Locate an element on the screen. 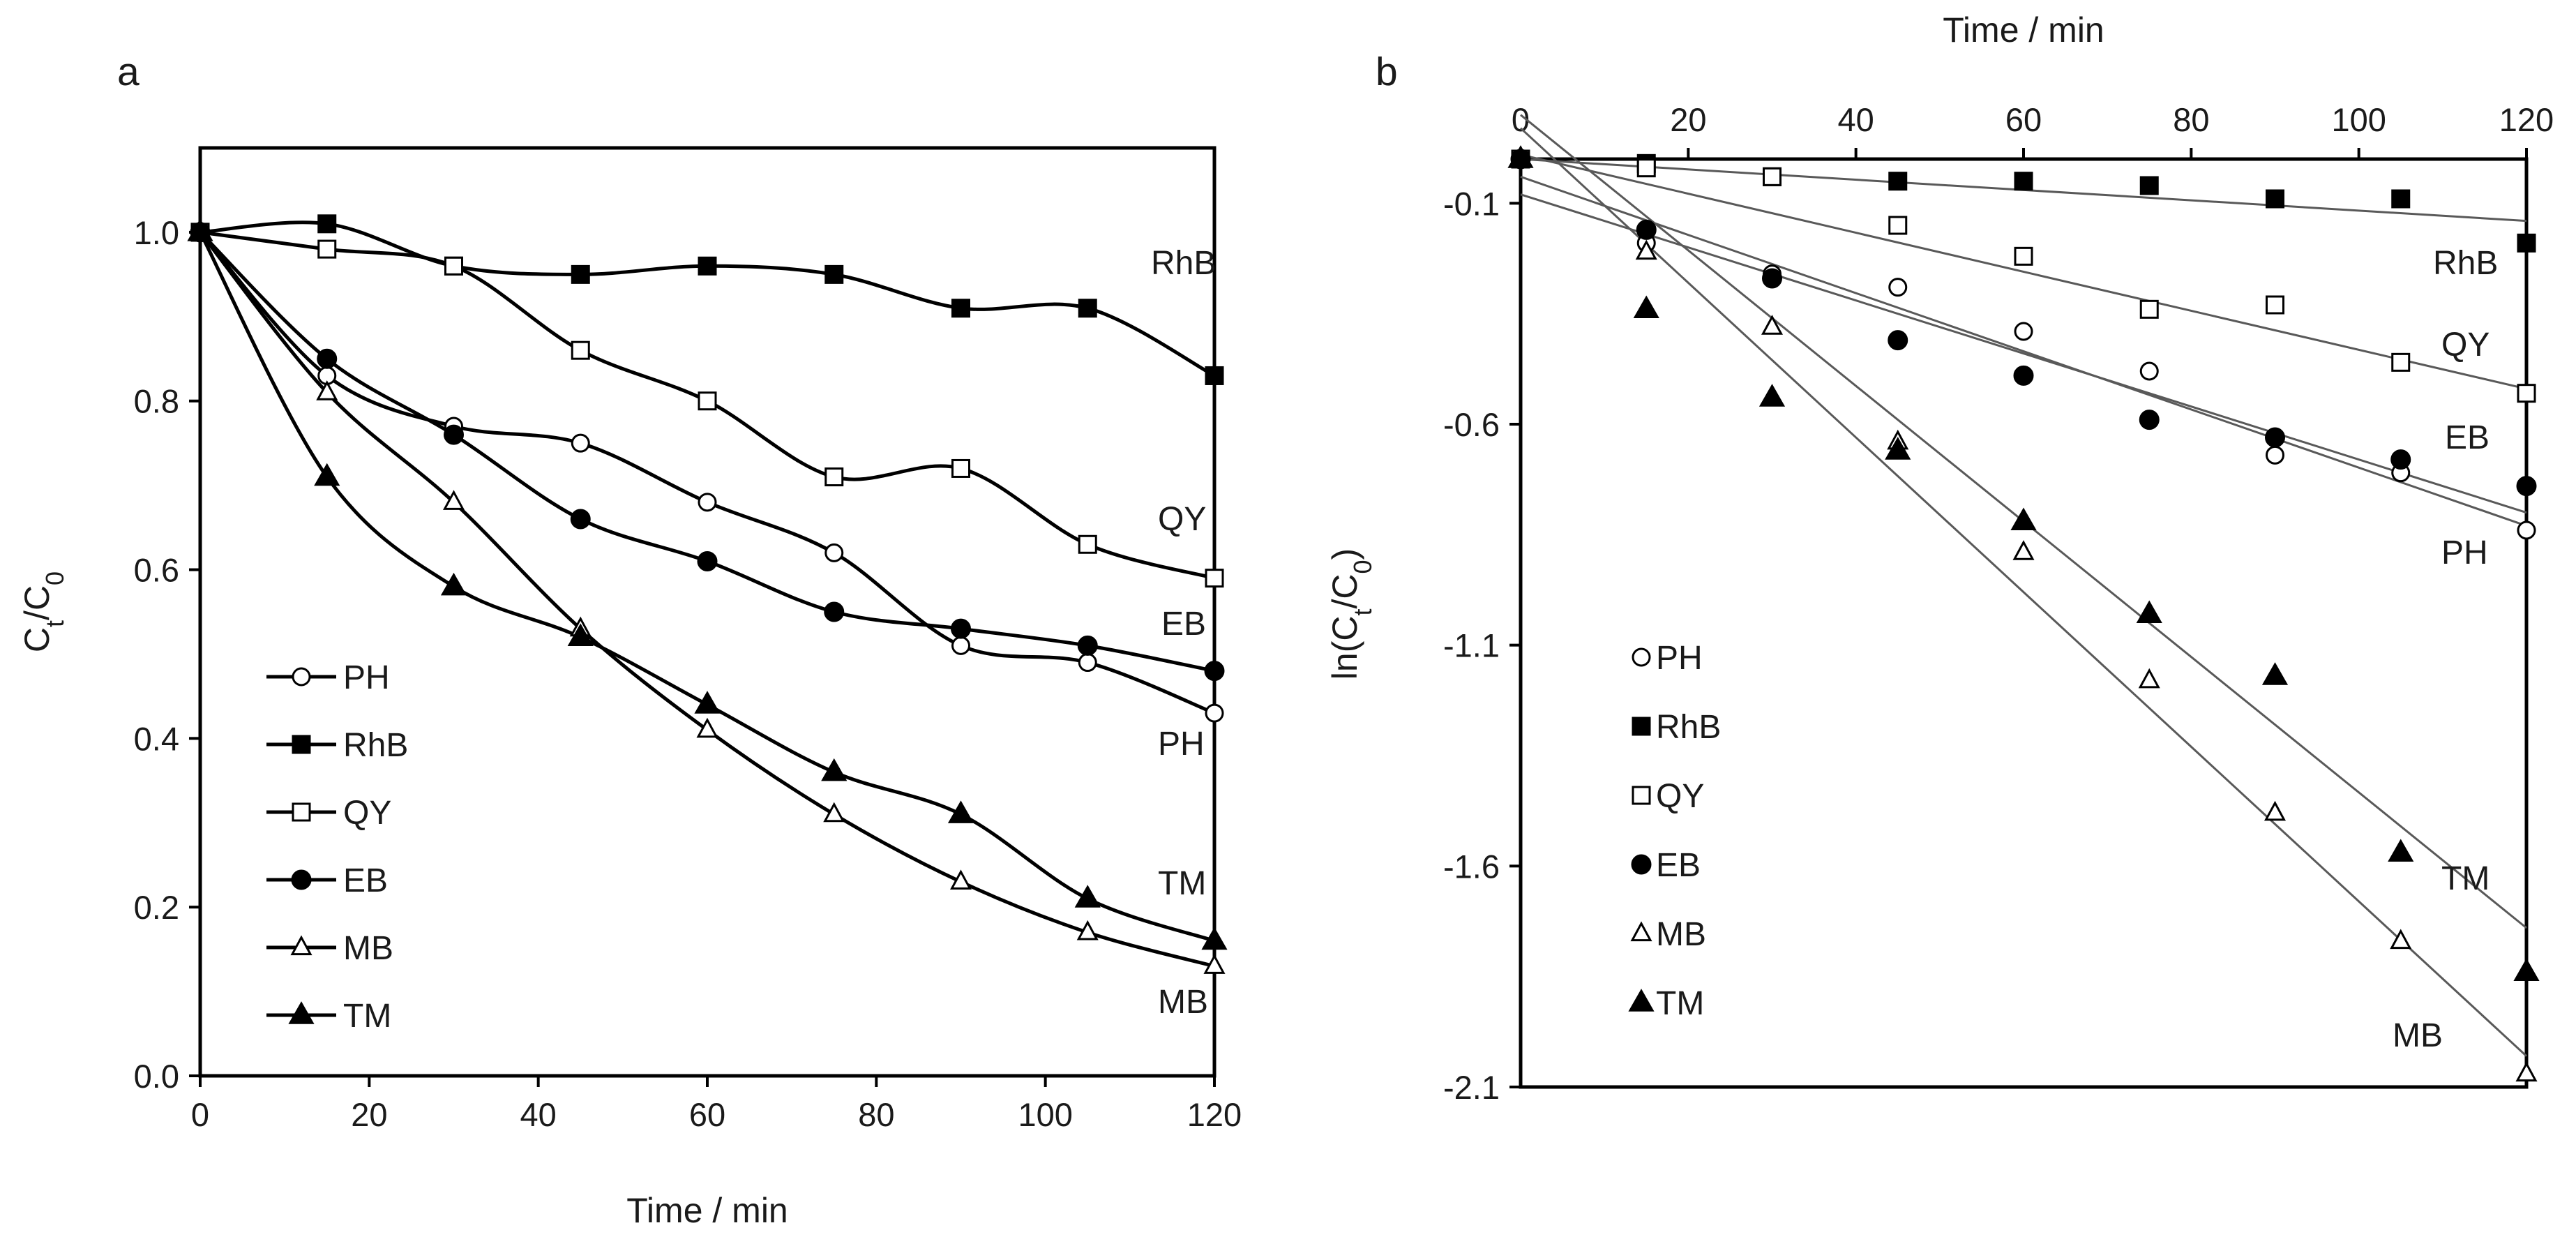 This screenshot has width=2576, height=1237. a-y-tick-label: 0.0 is located at coordinates (156, 1076).